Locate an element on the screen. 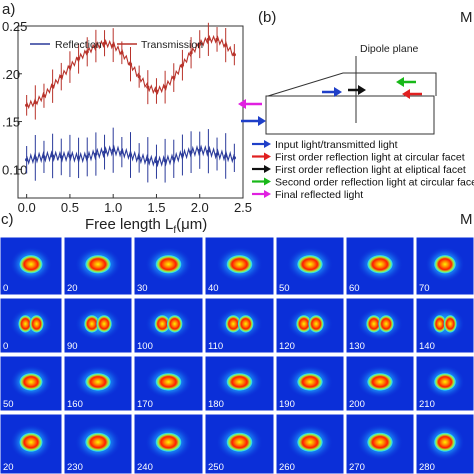 This screenshot has width=474, height=474. panel-c-label: c) is located at coordinates (7, 219).